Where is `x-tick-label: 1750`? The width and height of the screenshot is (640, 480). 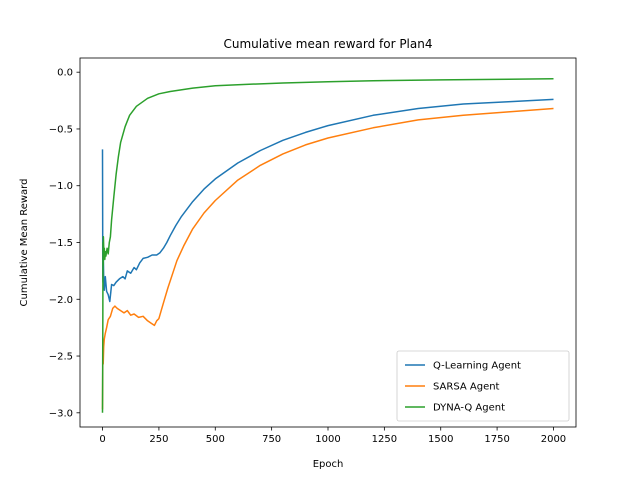 x-tick-label: 1750 is located at coordinates (496, 439).